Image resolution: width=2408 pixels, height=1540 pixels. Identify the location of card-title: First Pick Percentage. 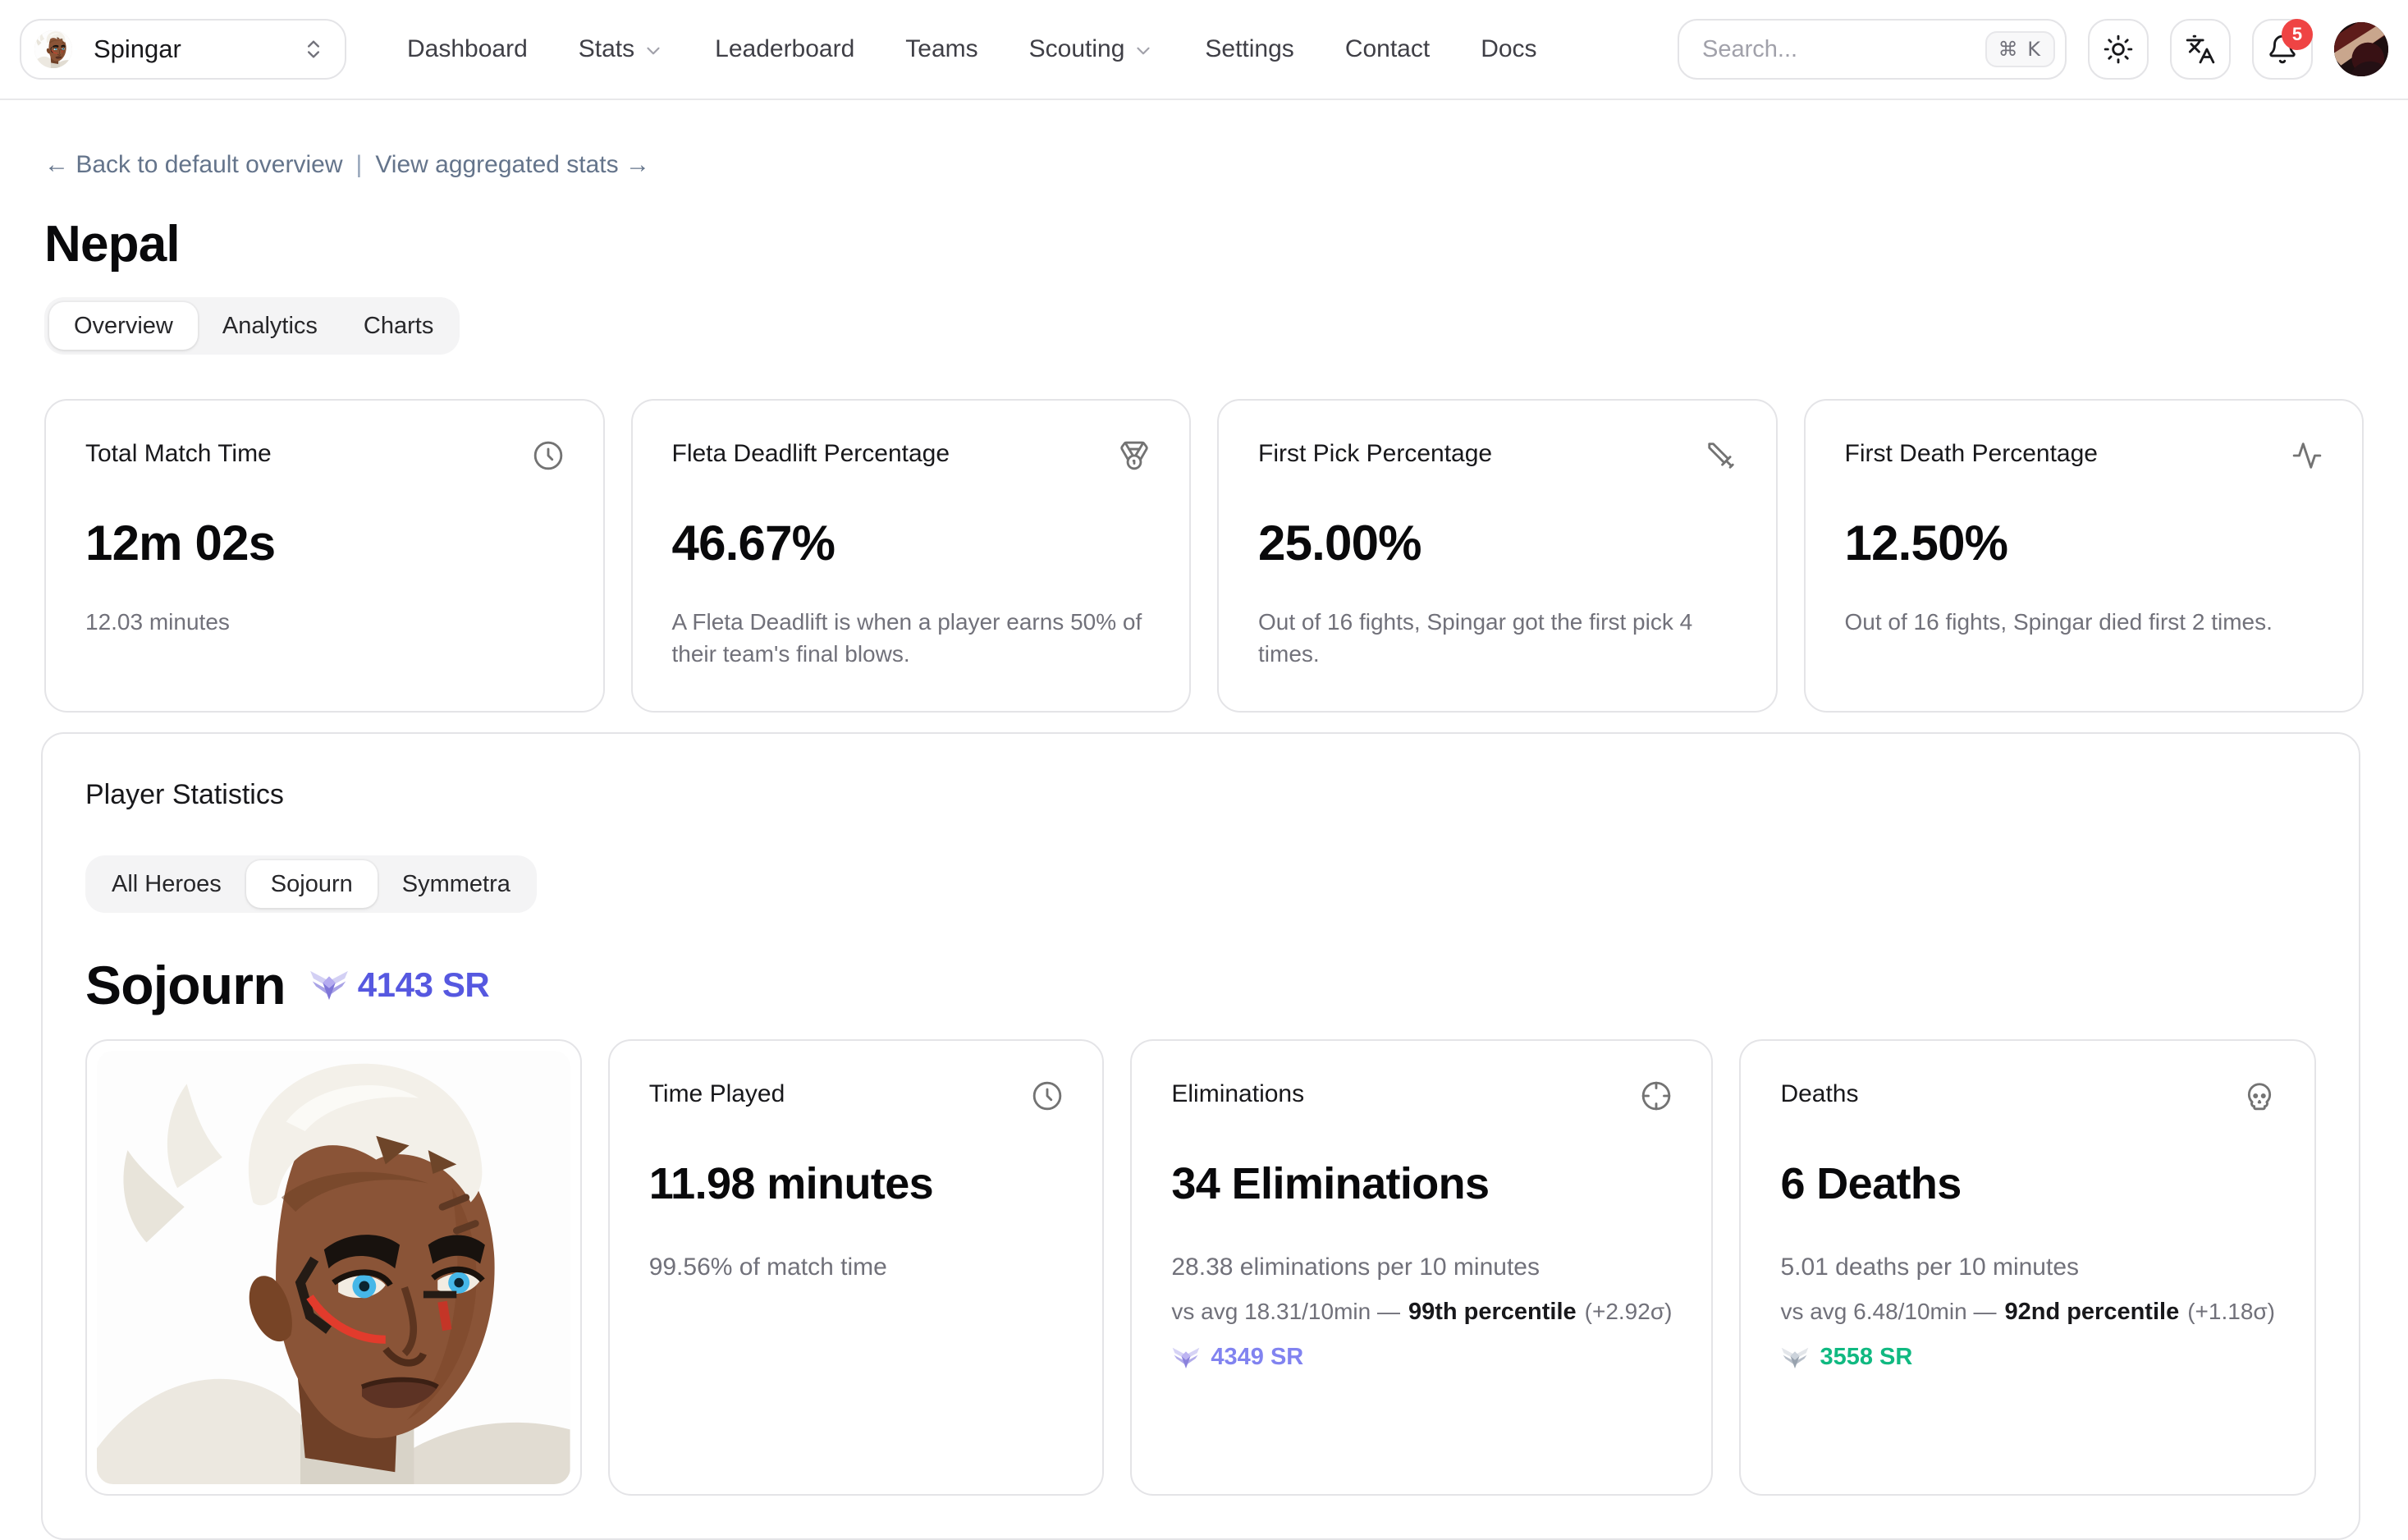
(1375, 454).